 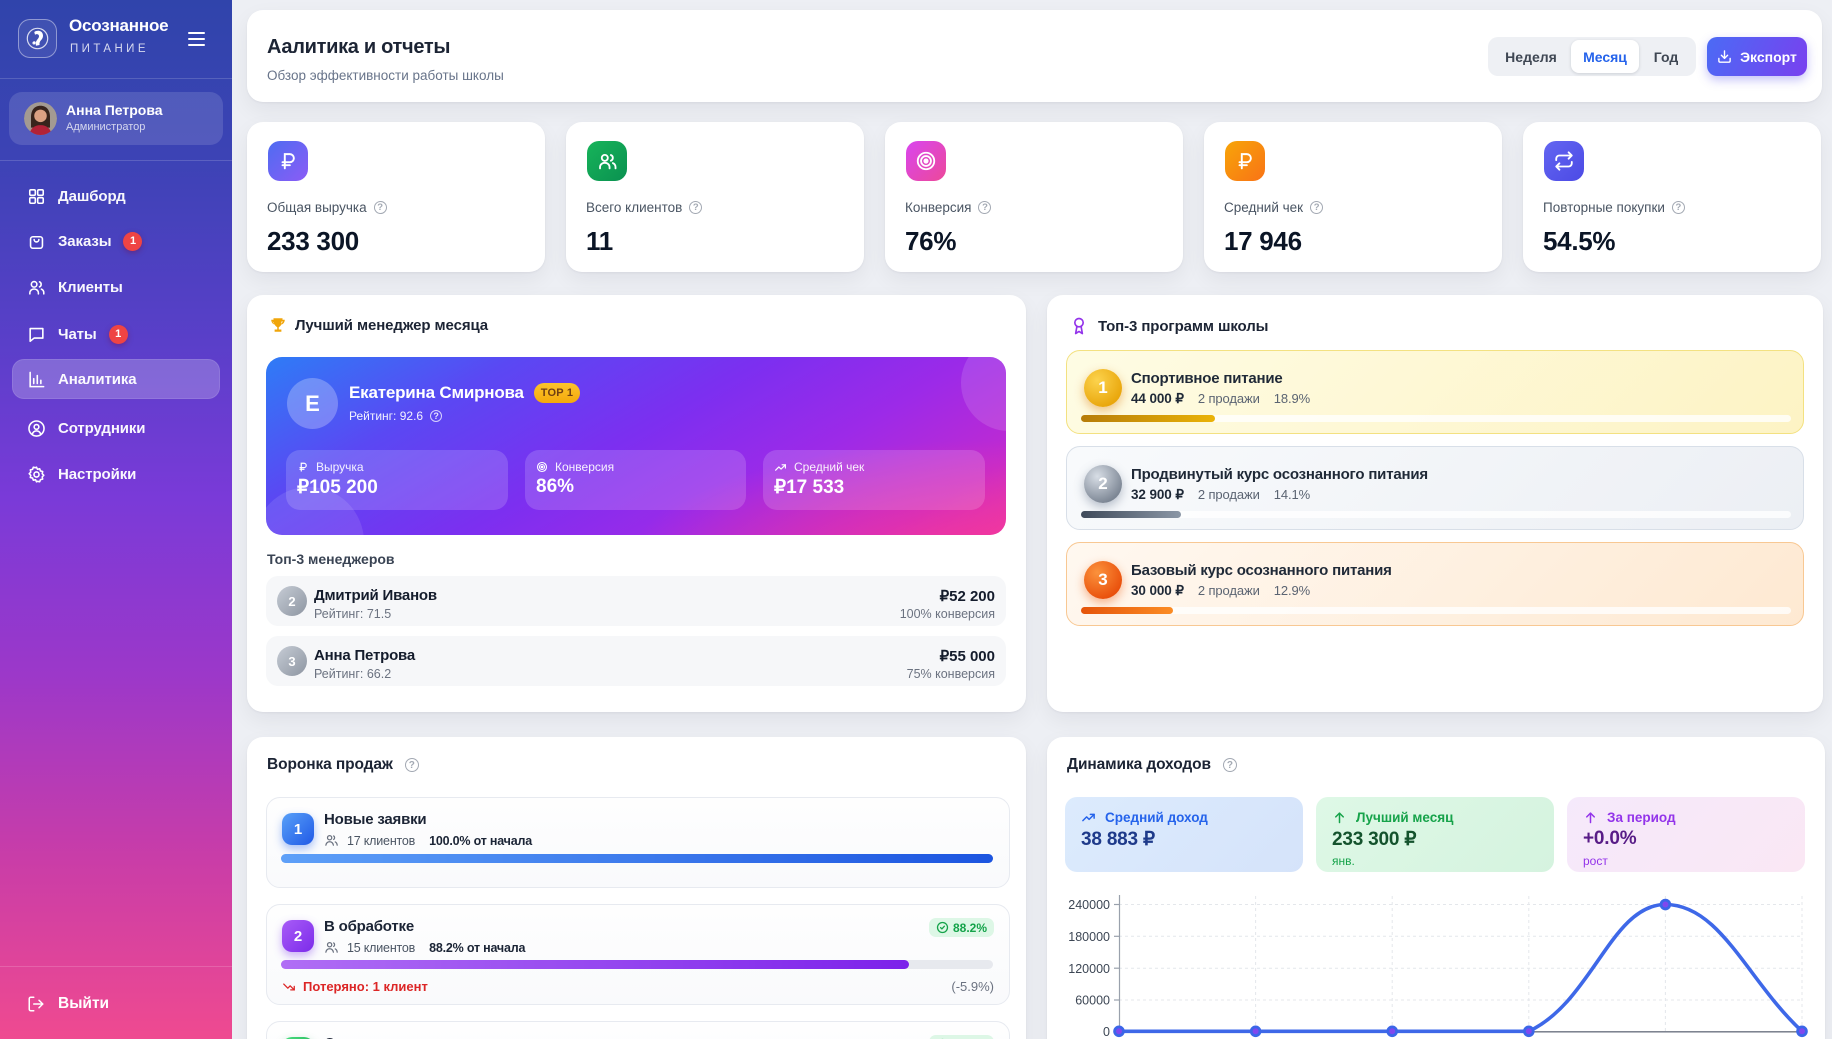 I want to click on svg-text: 120000, so click(x=1089, y=969).